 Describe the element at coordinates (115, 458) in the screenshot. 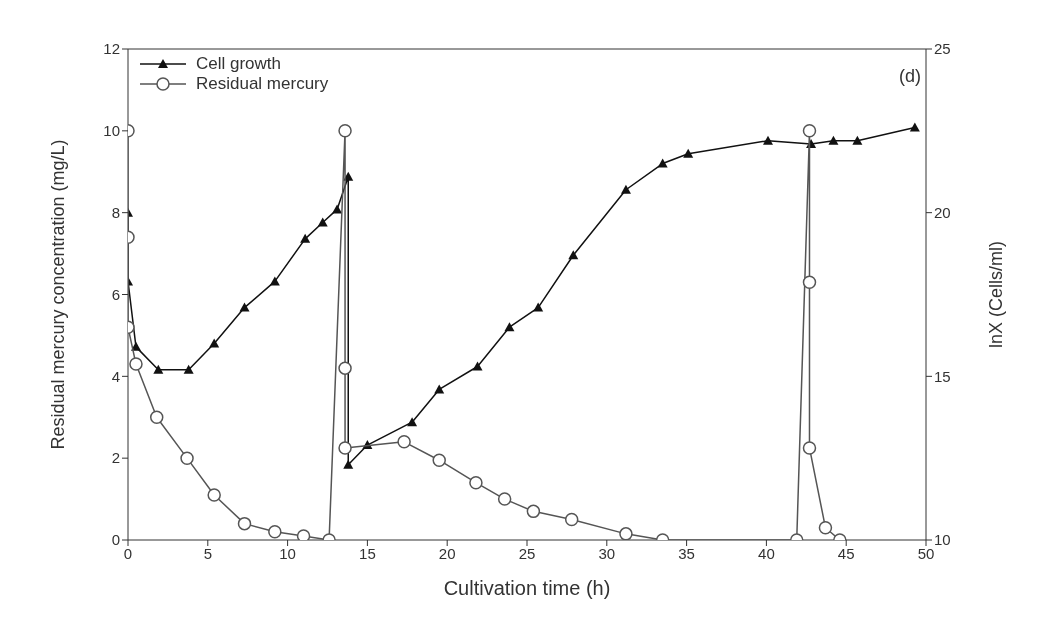

I see `y-tick-label: 2` at that location.